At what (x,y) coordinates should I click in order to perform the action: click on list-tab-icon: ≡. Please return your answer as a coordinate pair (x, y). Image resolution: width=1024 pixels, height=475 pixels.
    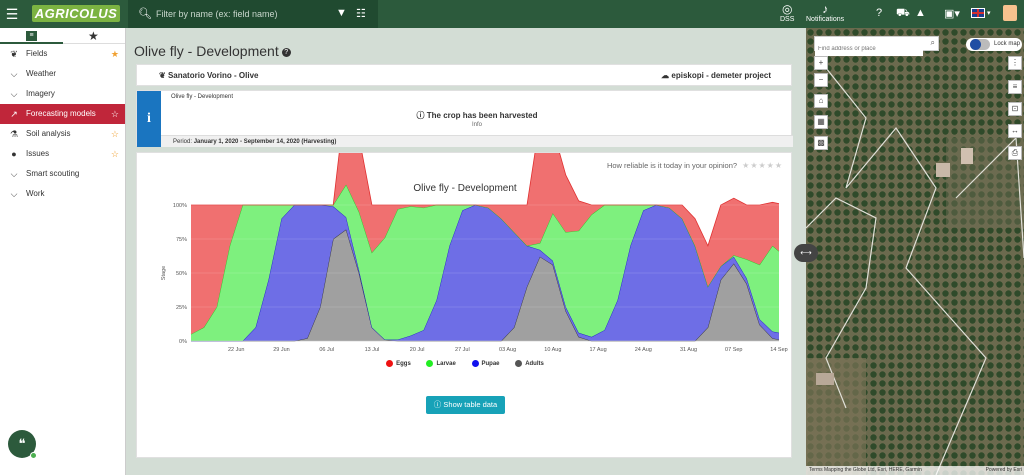
    Looking at the image, I should click on (31, 36).